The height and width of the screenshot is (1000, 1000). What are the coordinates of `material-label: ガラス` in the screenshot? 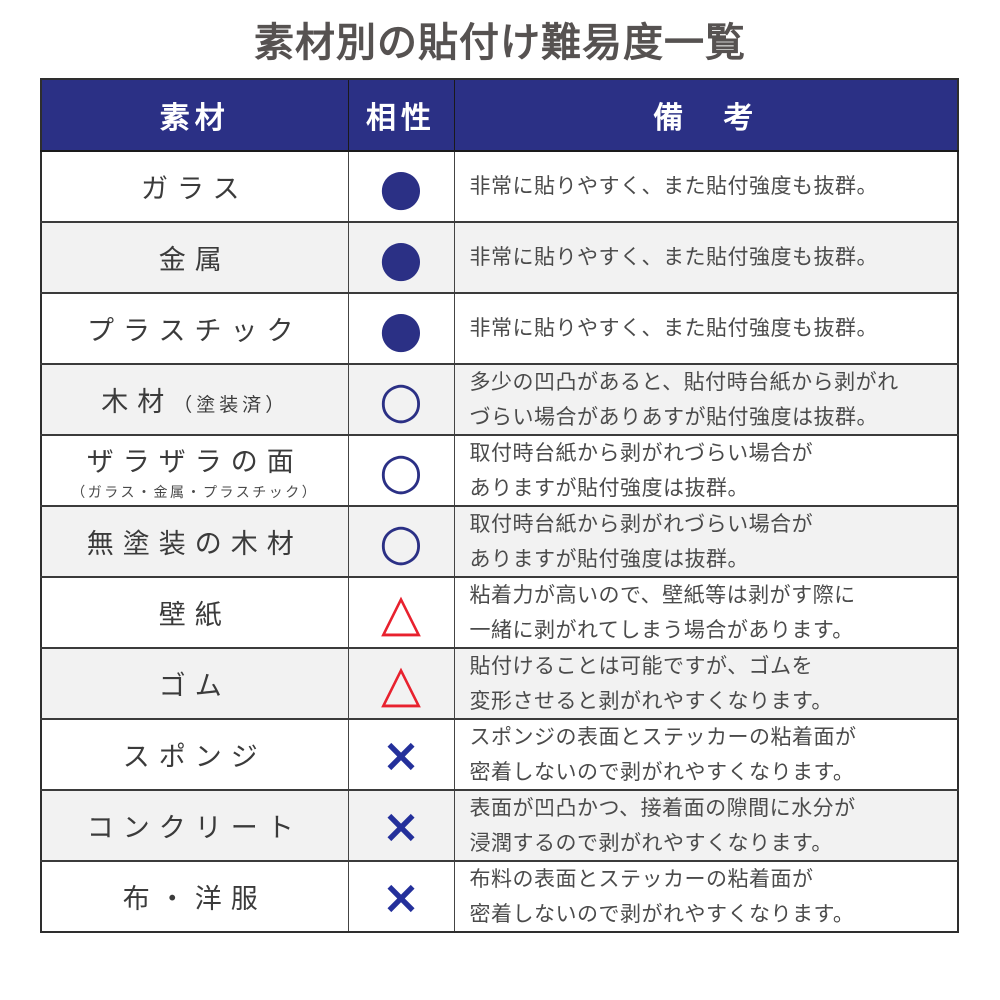 It's located at (195, 189).